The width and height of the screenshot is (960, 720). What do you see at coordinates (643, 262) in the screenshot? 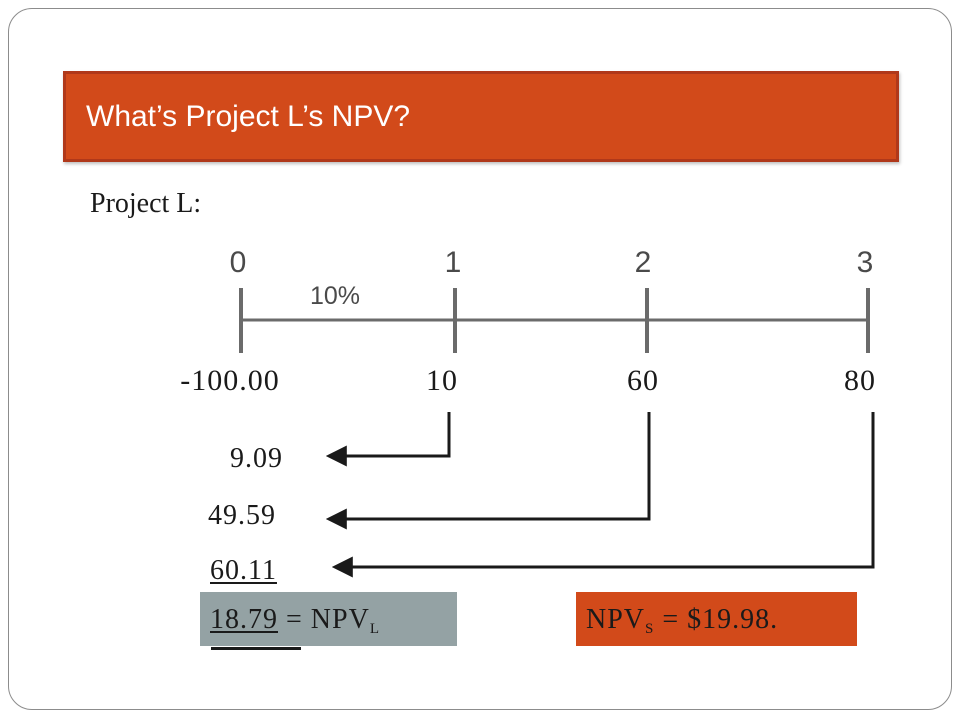
I see `period-label-2: 2` at bounding box center [643, 262].